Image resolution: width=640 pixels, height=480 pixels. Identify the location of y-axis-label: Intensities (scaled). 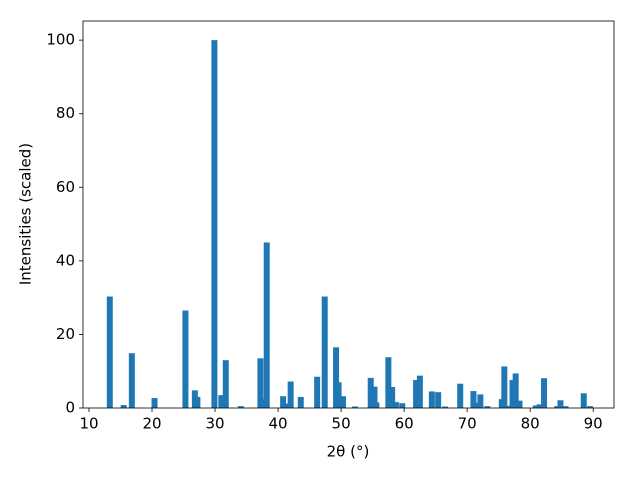
(26, 214).